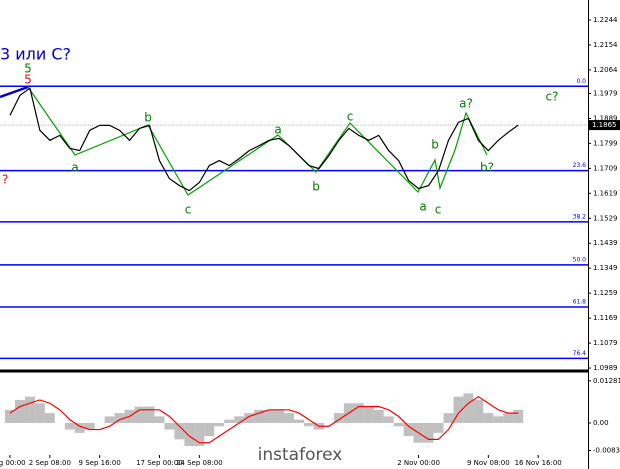 Image resolution: width=620 pixels, height=469 pixels. What do you see at coordinates (605, 343) in the screenshot?
I see `y-tick-label: 1.1079` at bounding box center [605, 343].